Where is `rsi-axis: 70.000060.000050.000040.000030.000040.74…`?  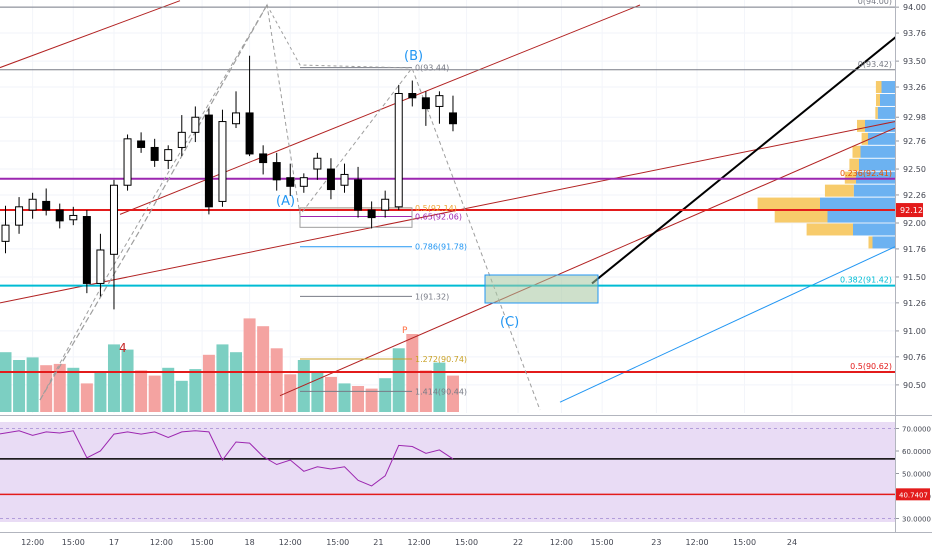 rsi-axis: 70.000060.000050.000040.000030.000040.74… is located at coordinates (913, 475).